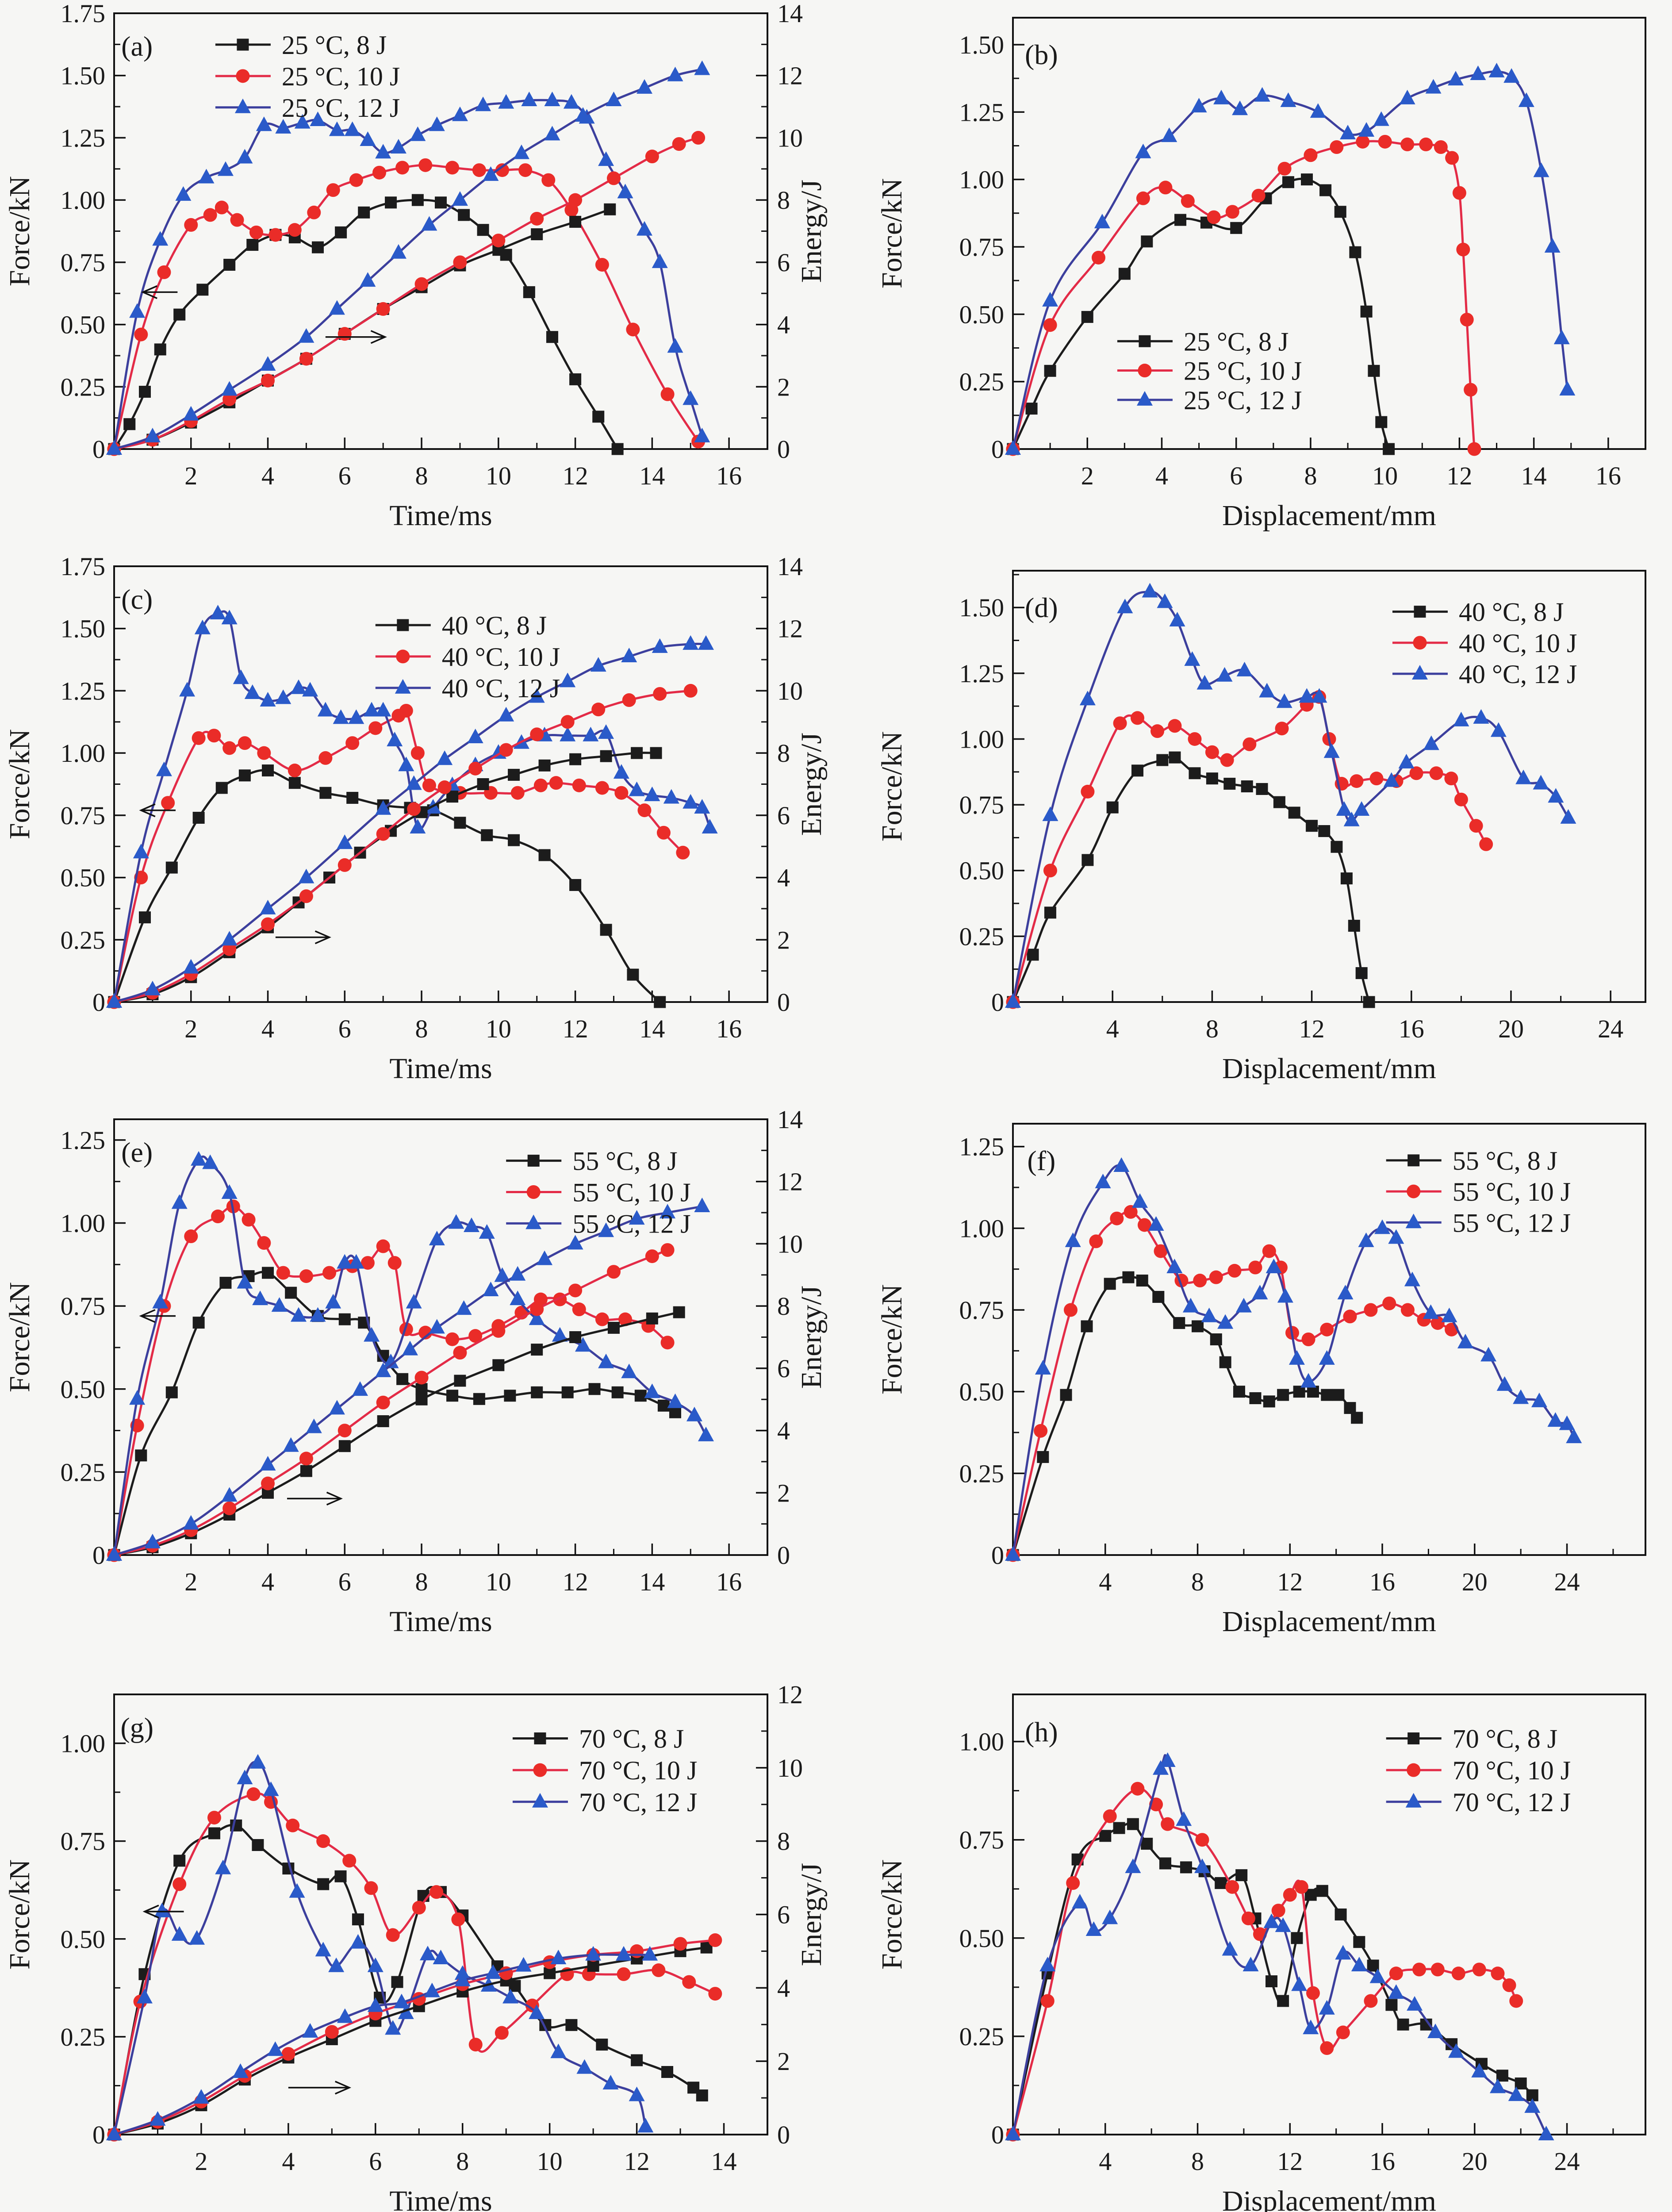 The height and width of the screenshot is (2212, 1672). What do you see at coordinates (1197, 1582) in the screenshot?
I see `x-tick-label: 8` at bounding box center [1197, 1582].